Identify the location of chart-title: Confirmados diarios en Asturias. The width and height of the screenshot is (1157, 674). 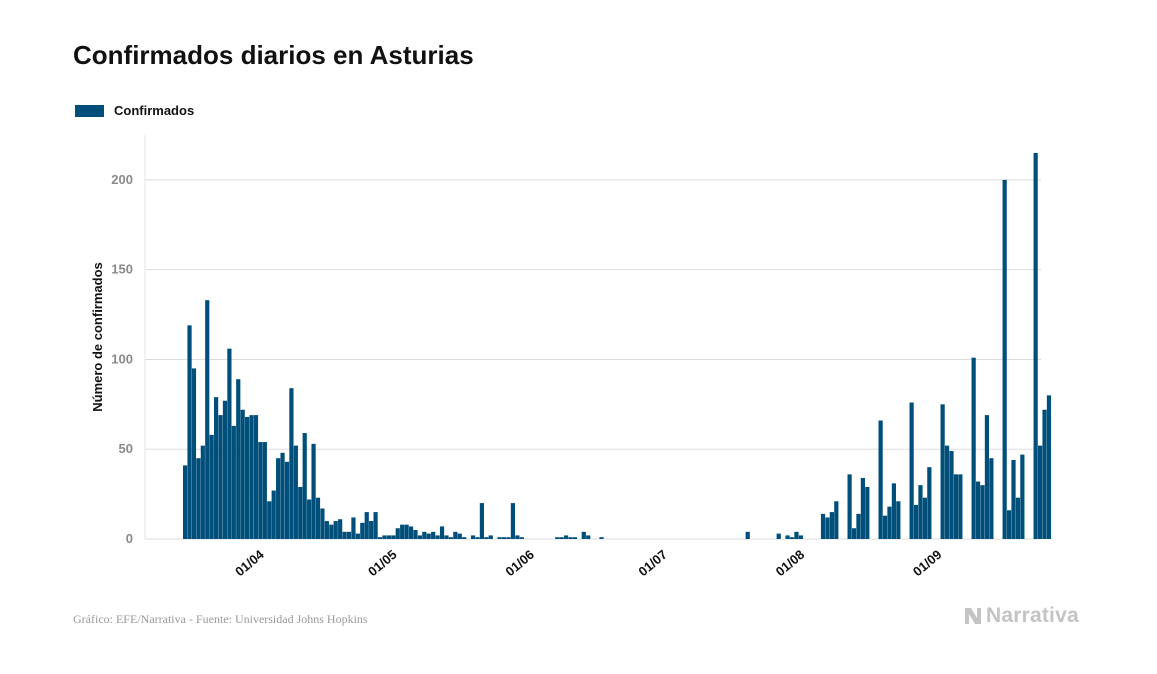
(273, 55).